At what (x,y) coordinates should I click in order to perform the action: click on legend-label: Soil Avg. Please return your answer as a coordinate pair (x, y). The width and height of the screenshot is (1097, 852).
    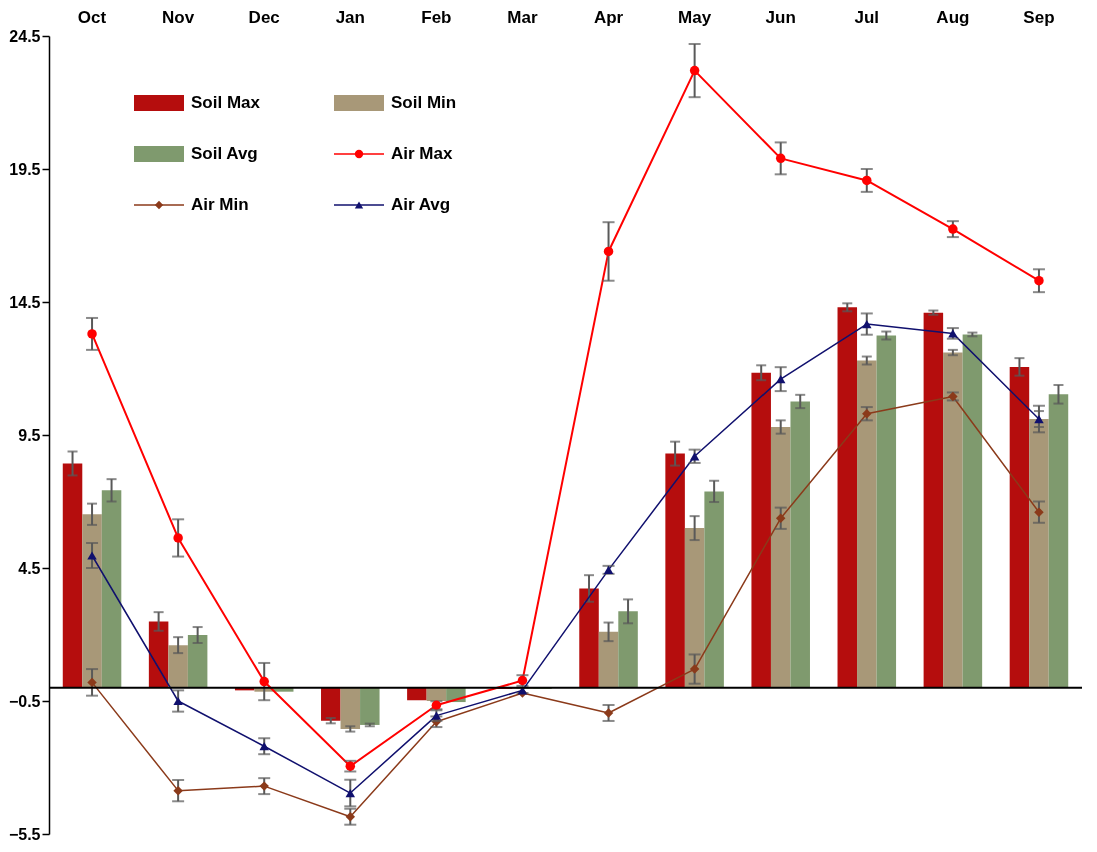
    Looking at the image, I should click on (224, 153).